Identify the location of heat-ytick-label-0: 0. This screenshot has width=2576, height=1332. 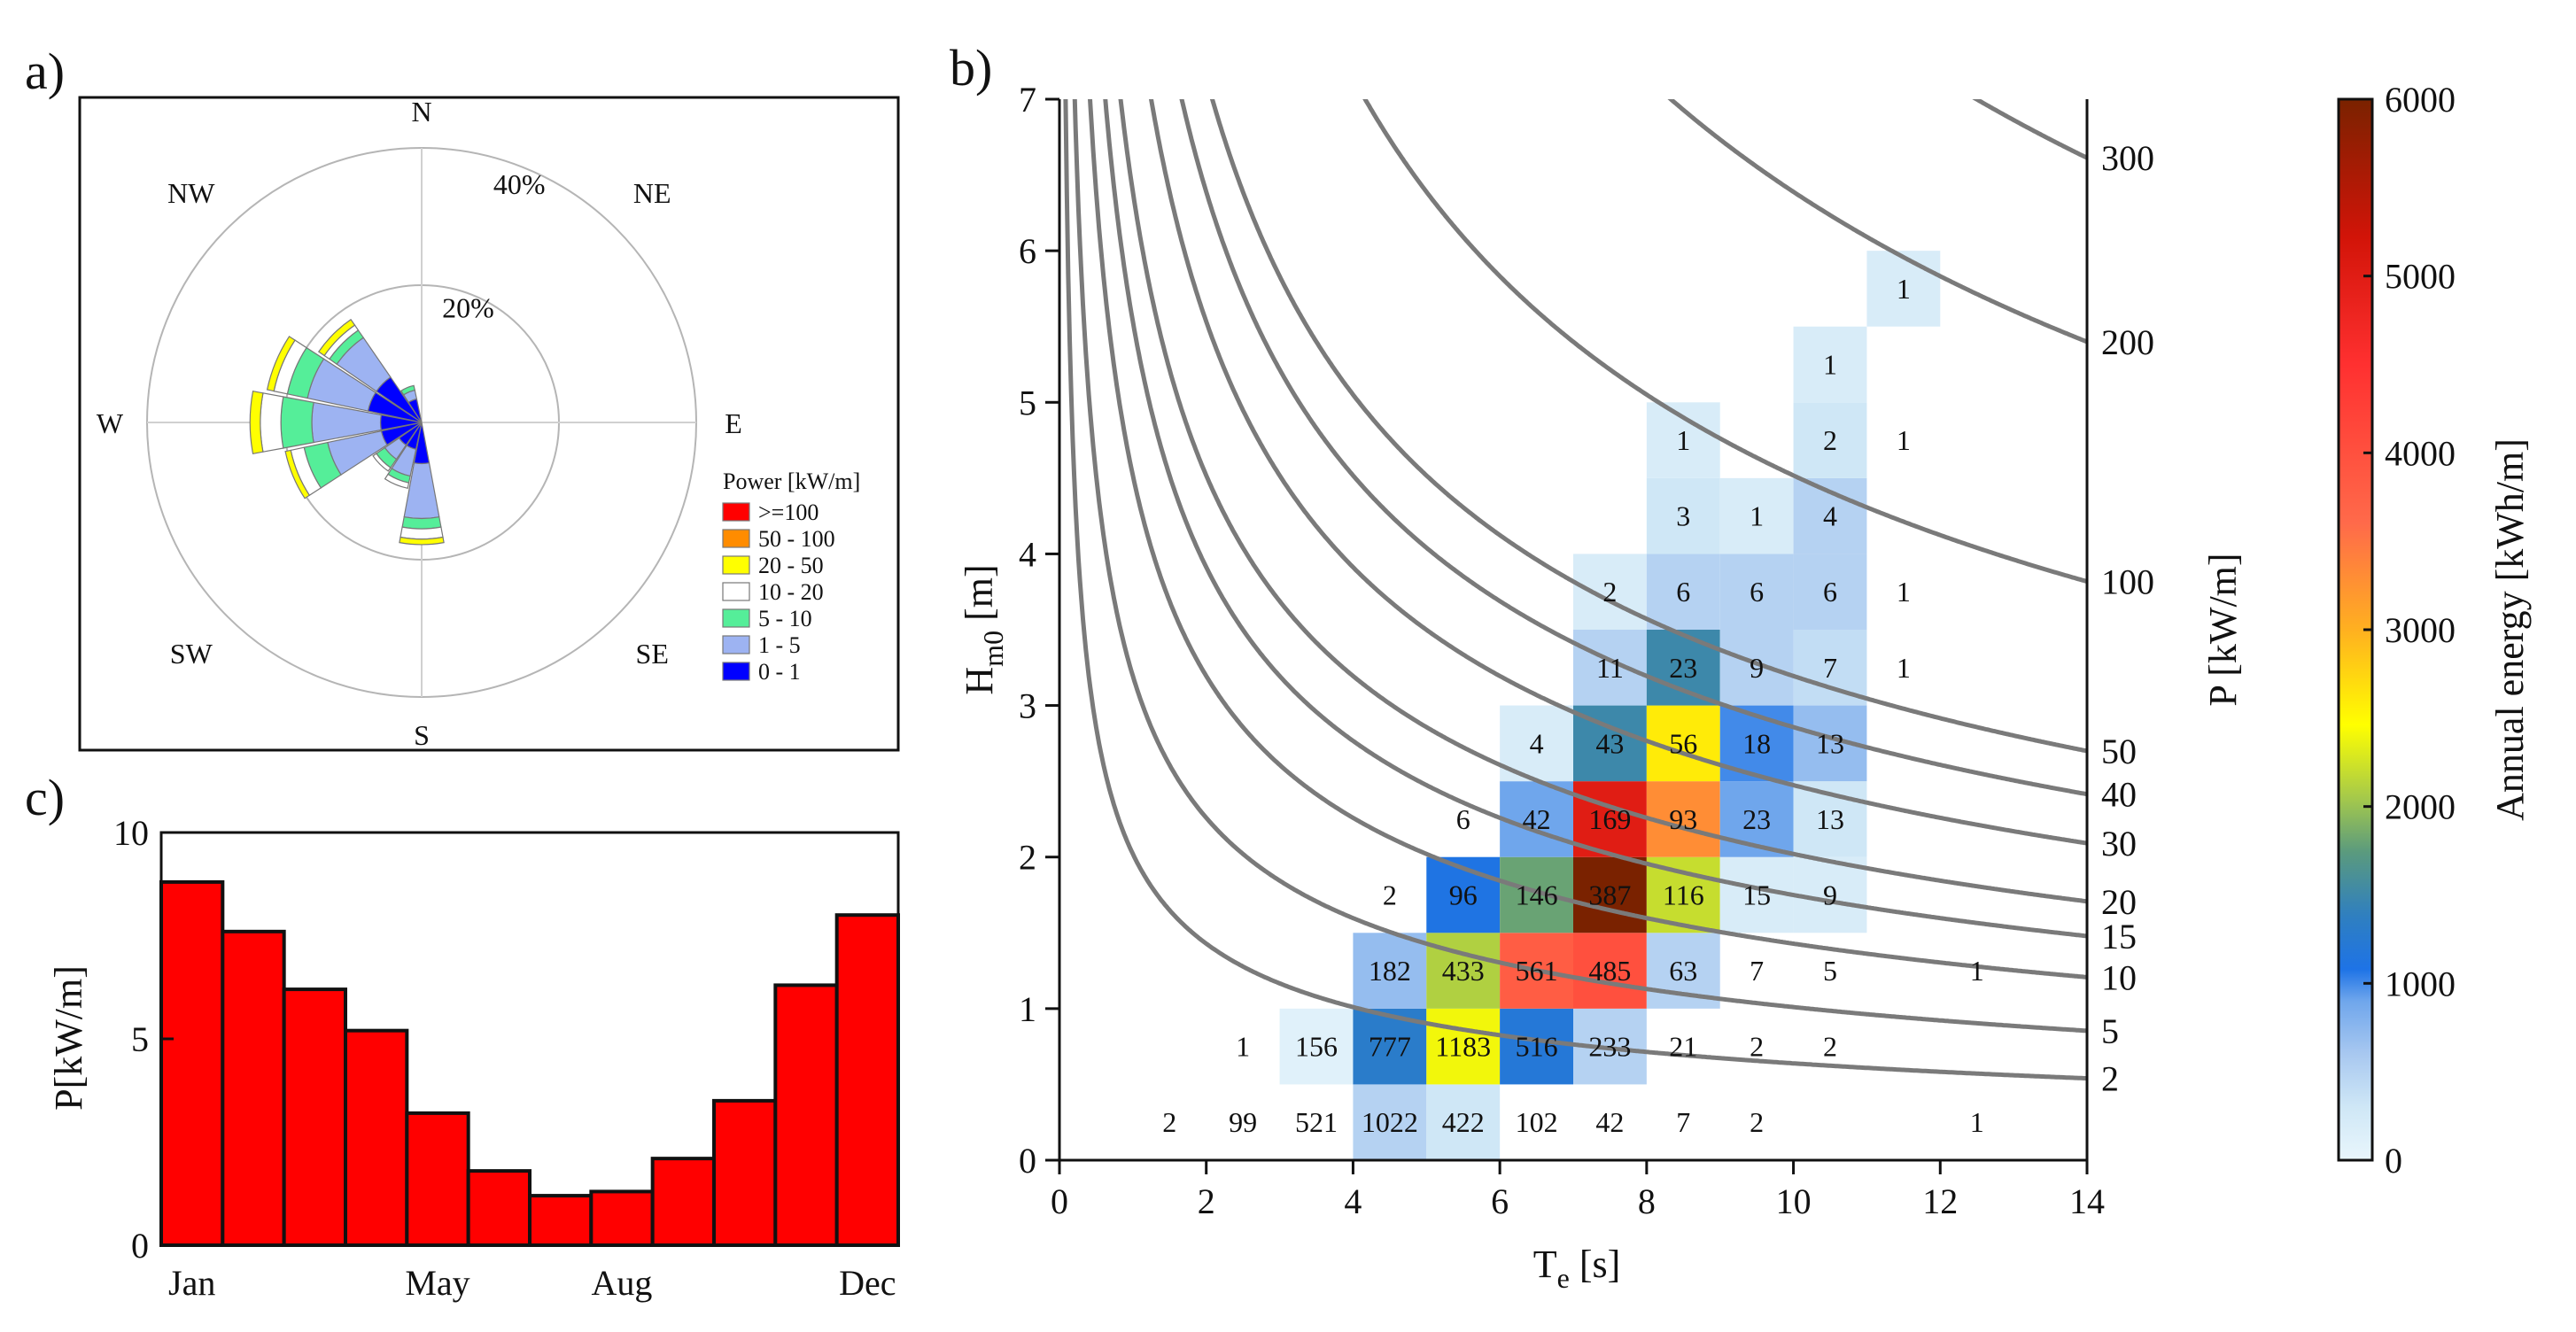
(1027, 1161).